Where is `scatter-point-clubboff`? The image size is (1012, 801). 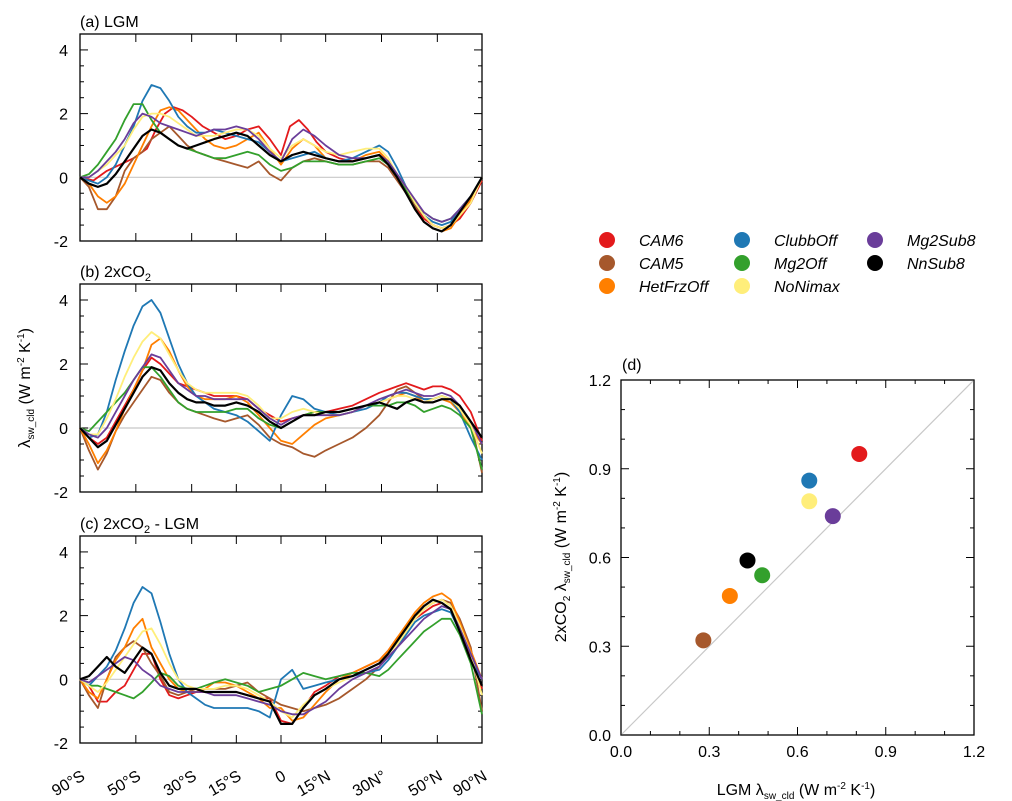 scatter-point-clubboff is located at coordinates (809, 480).